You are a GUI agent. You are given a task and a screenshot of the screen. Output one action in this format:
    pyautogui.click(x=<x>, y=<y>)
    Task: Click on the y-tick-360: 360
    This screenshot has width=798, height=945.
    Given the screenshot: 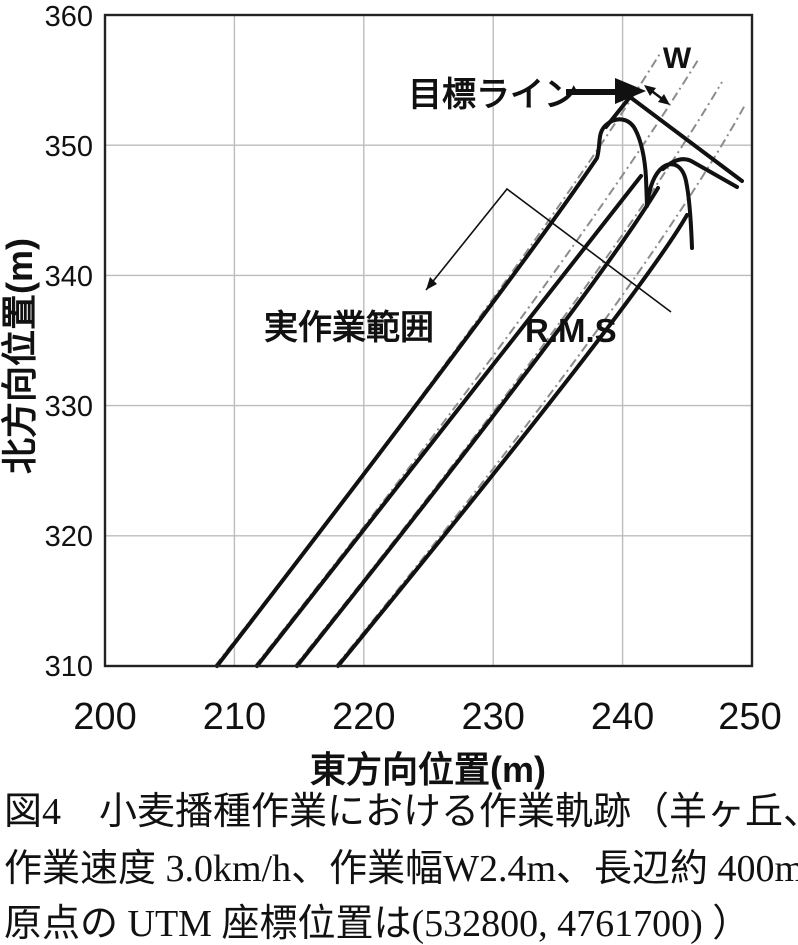 What is the action you would take?
    pyautogui.click(x=69, y=17)
    